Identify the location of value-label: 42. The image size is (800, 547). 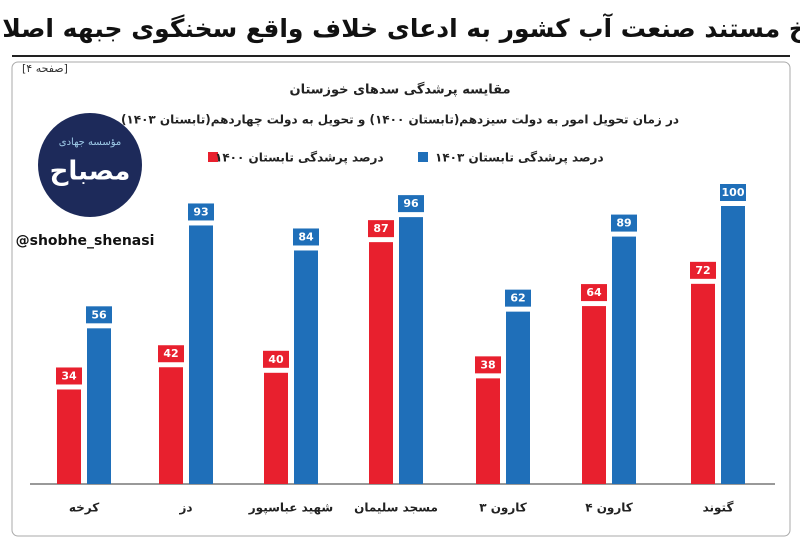
(170, 353).